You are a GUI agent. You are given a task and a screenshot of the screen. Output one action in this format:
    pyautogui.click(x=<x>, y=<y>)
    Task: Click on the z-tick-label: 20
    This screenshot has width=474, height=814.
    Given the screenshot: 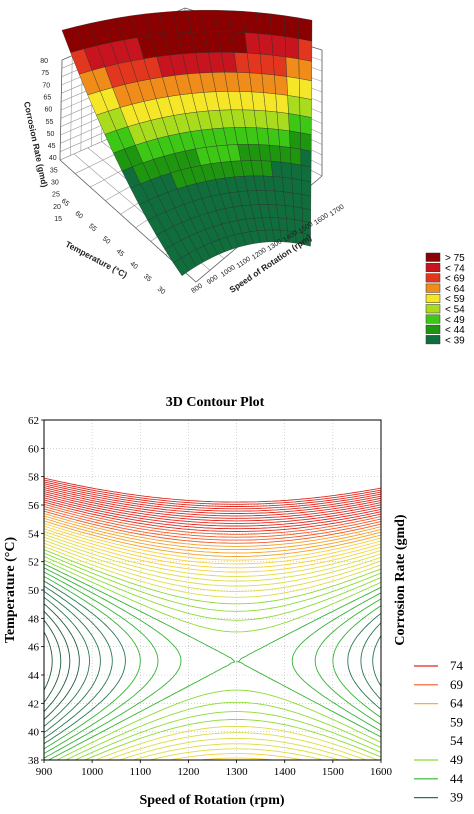 What is the action you would take?
    pyautogui.click(x=57, y=207)
    